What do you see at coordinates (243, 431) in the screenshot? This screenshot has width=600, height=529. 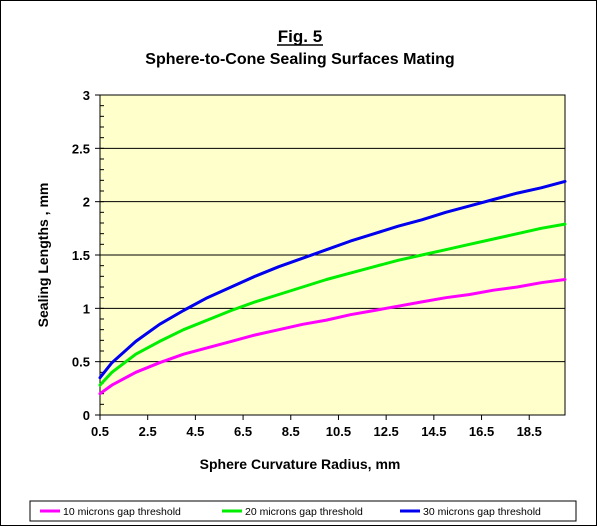 I see `x-tick-label: 6.5` at bounding box center [243, 431].